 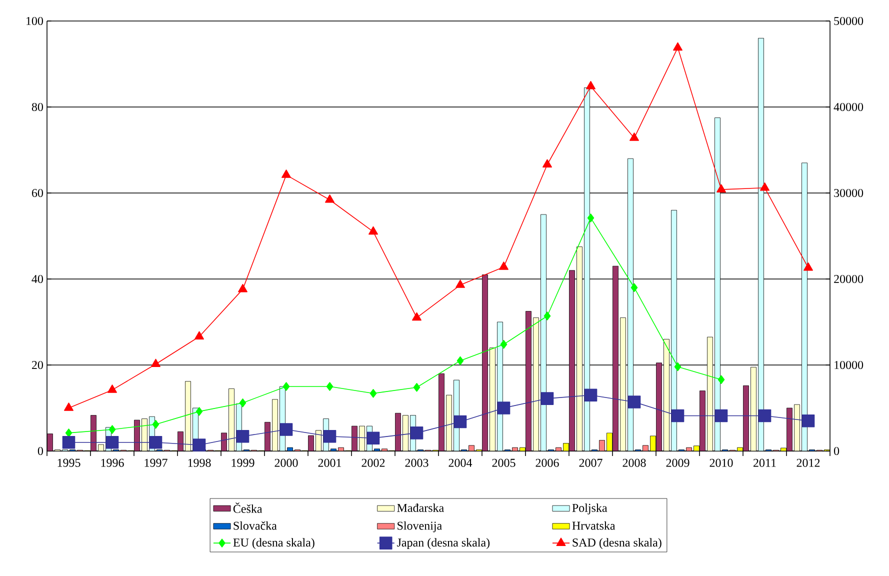 What do you see at coordinates (38, 193) in the screenshot?
I see `y-tick-label: 60` at bounding box center [38, 193].